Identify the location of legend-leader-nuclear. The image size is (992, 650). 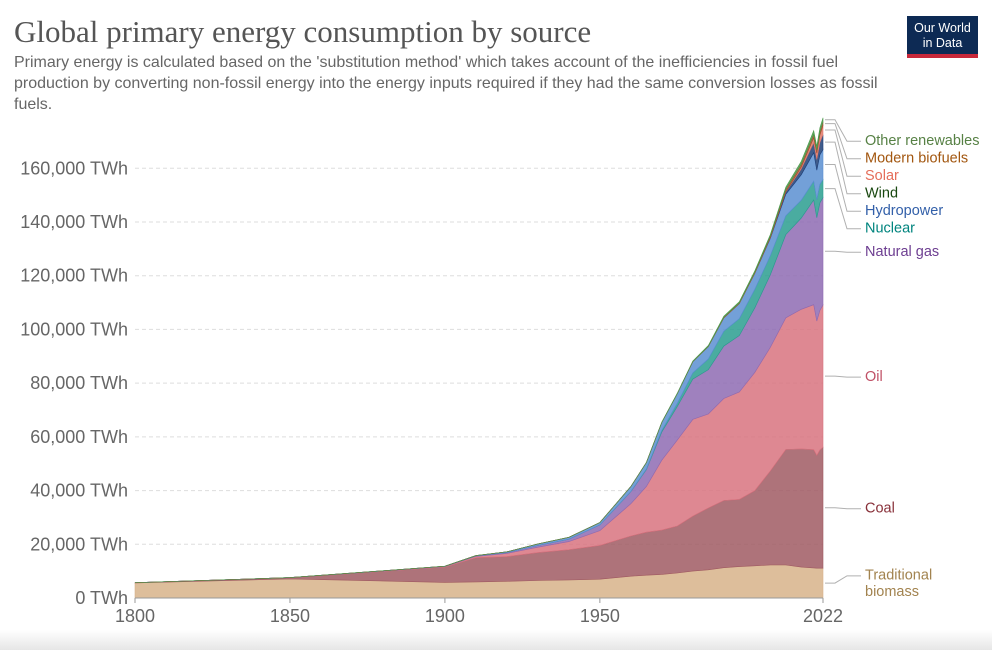
(843, 209).